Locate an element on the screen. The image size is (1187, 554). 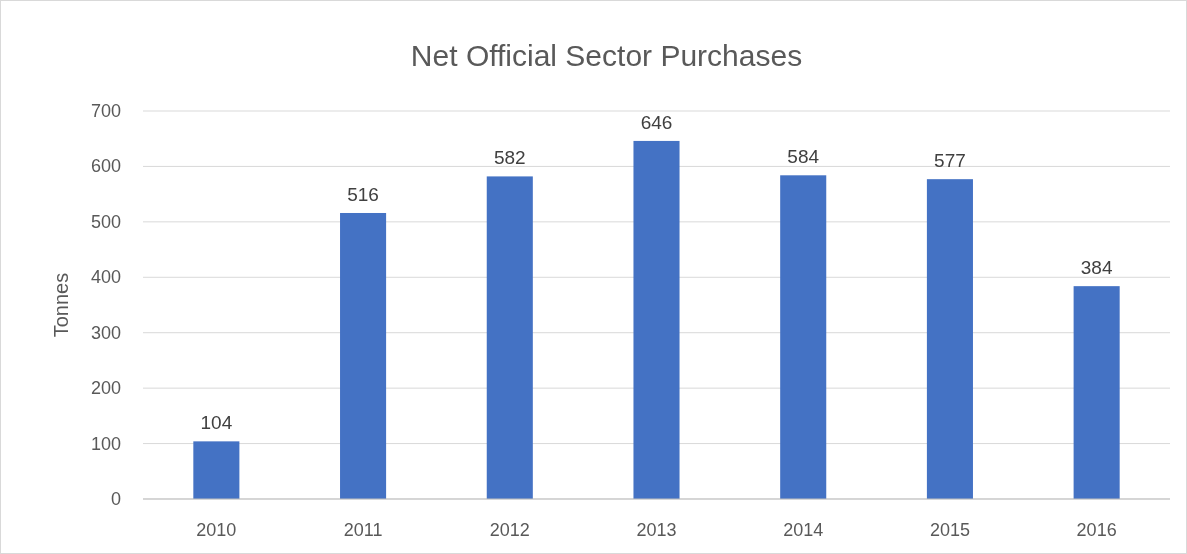
y-tick-label: 300 is located at coordinates (105, 332).